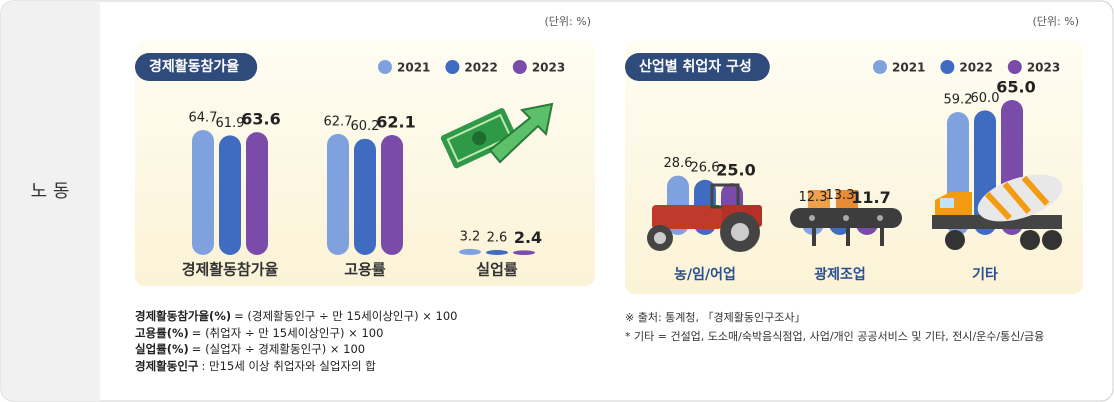 The height and width of the screenshot is (402, 1114). Describe the element at coordinates (958, 100) in the screenshot. I see `value-label: 59.2` at that location.